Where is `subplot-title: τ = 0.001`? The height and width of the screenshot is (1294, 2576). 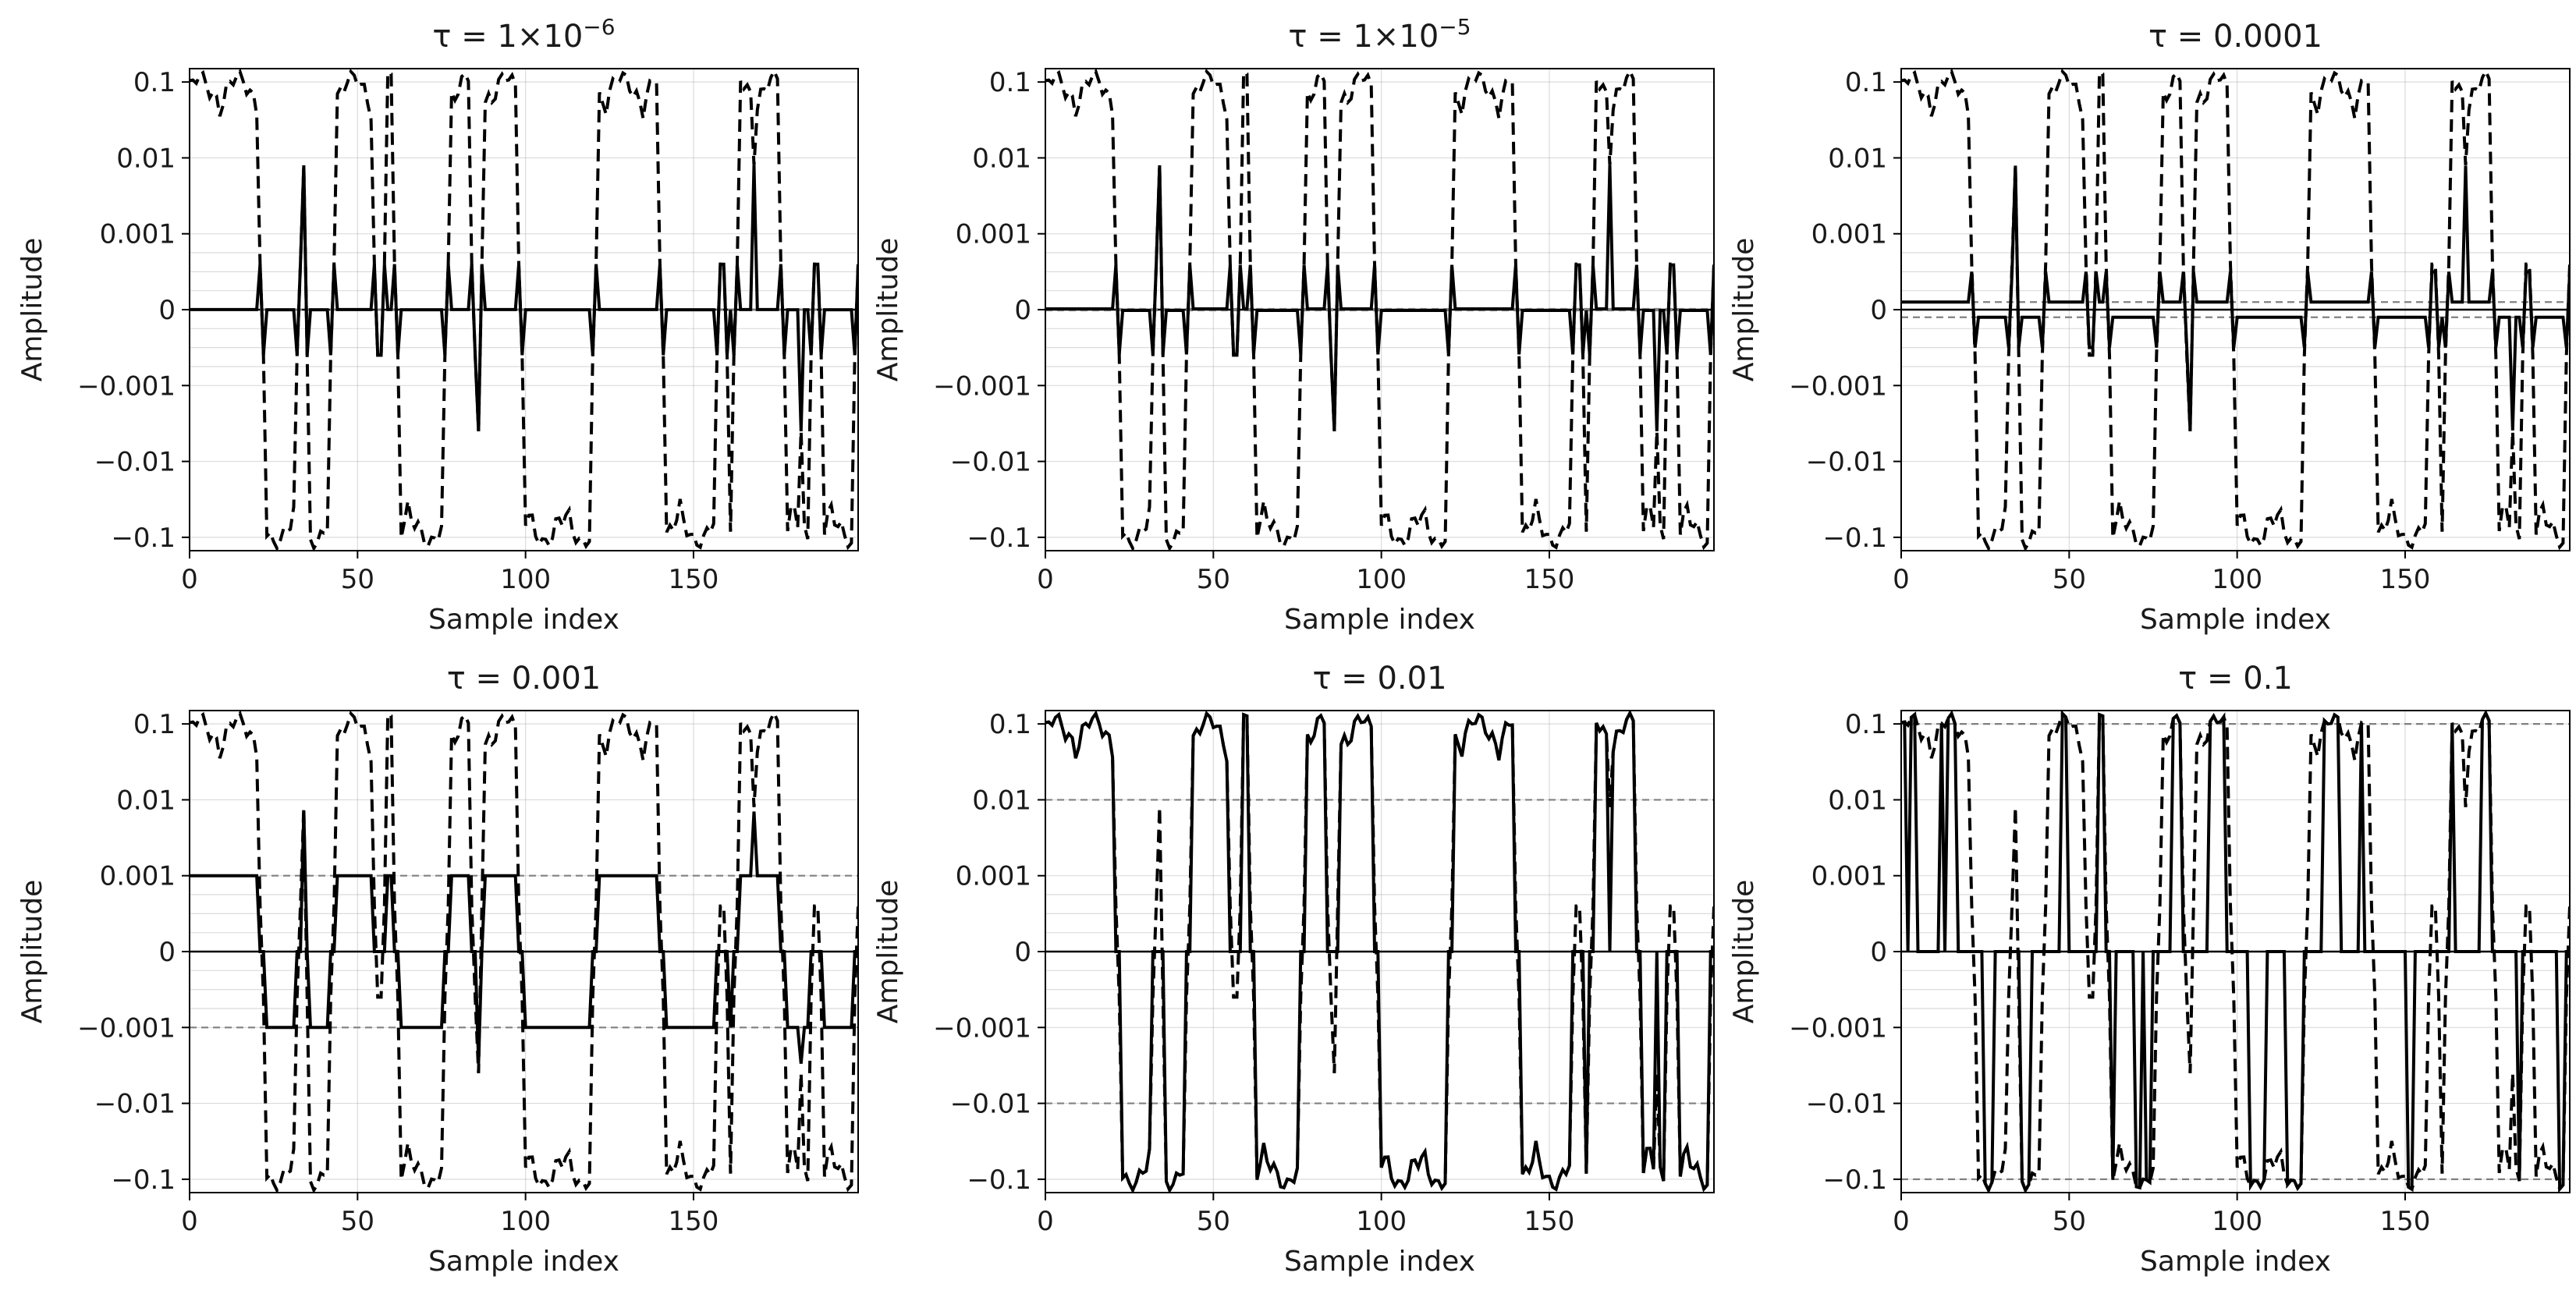 subplot-title: τ = 0.001 is located at coordinates (524, 679).